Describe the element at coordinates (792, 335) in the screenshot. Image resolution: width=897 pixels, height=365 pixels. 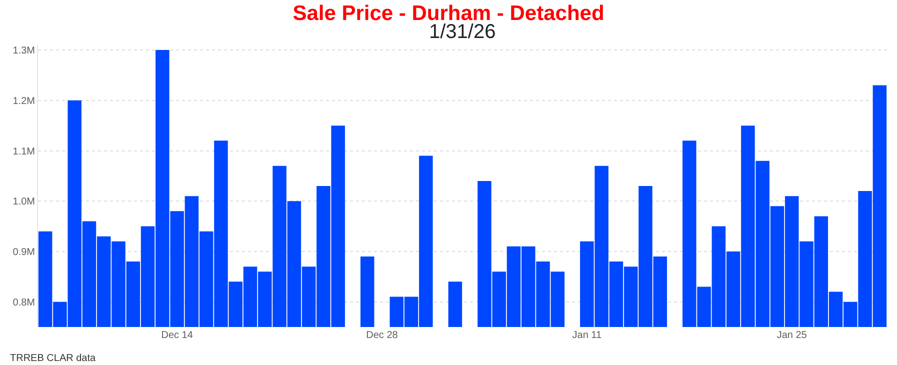
I see `x-tick-label: Jan 25` at that location.